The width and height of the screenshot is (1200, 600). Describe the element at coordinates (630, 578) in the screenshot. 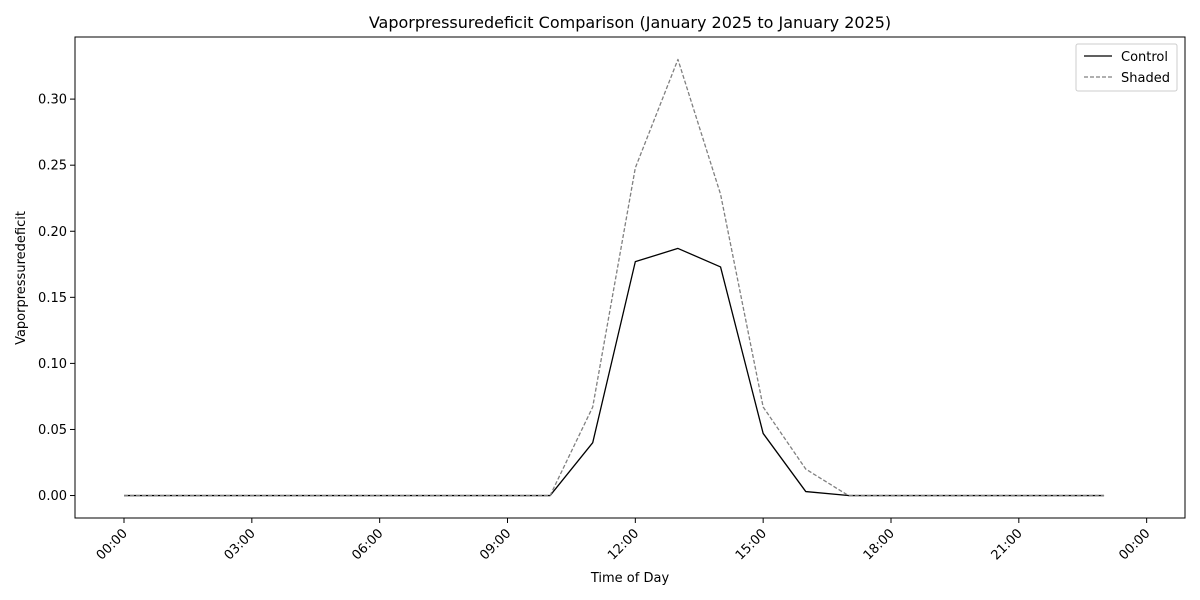

I see `x-axis-label: Time of Day` at that location.